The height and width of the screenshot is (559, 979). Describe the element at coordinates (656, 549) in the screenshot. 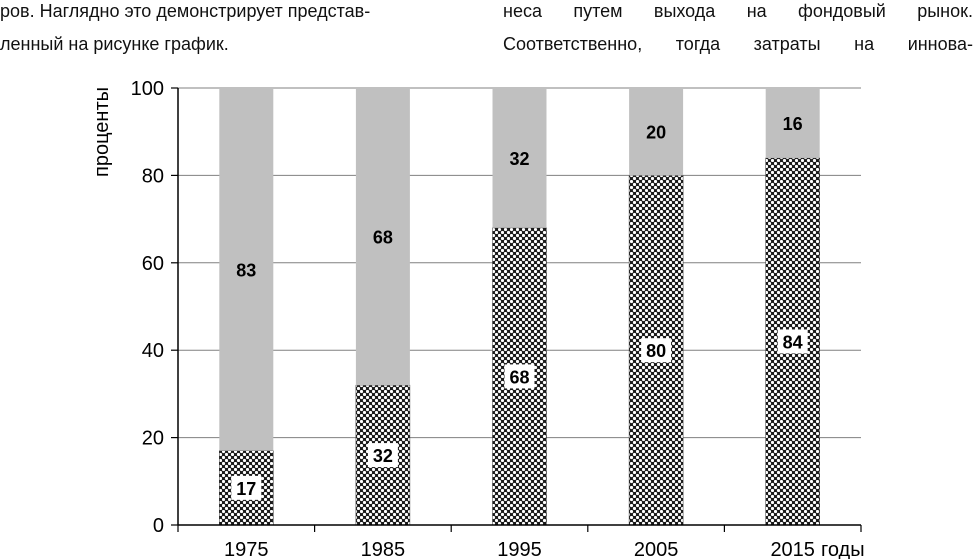

I see `x-tick-label-2005: 2005` at that location.